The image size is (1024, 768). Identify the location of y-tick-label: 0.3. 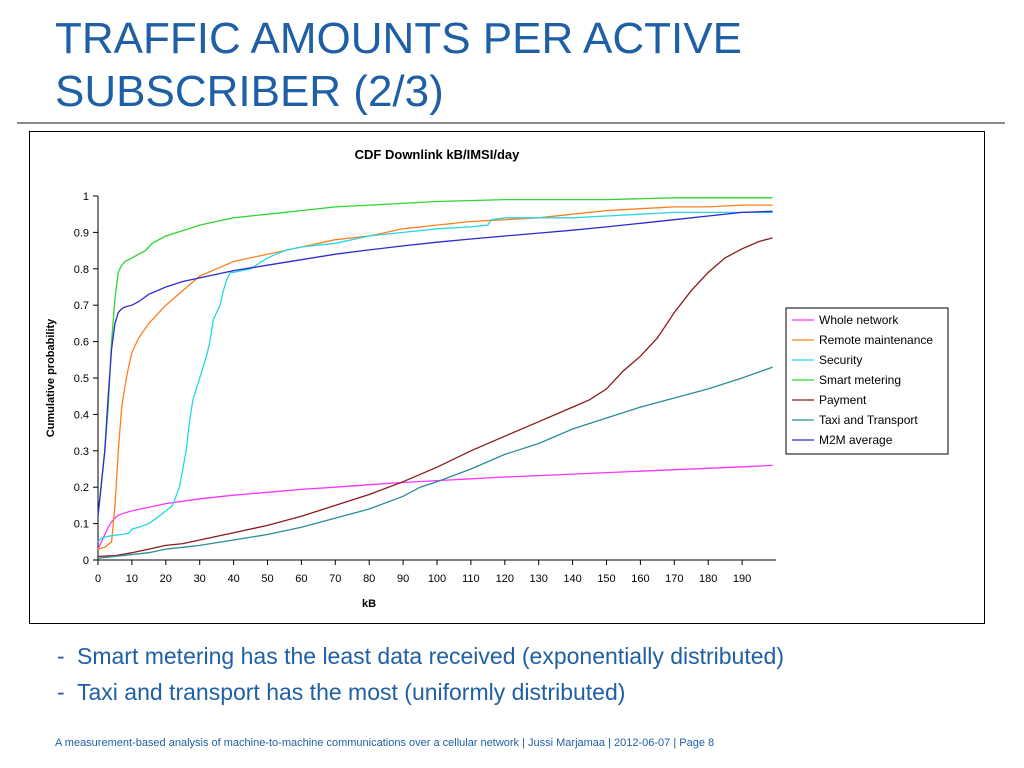
(81, 452).